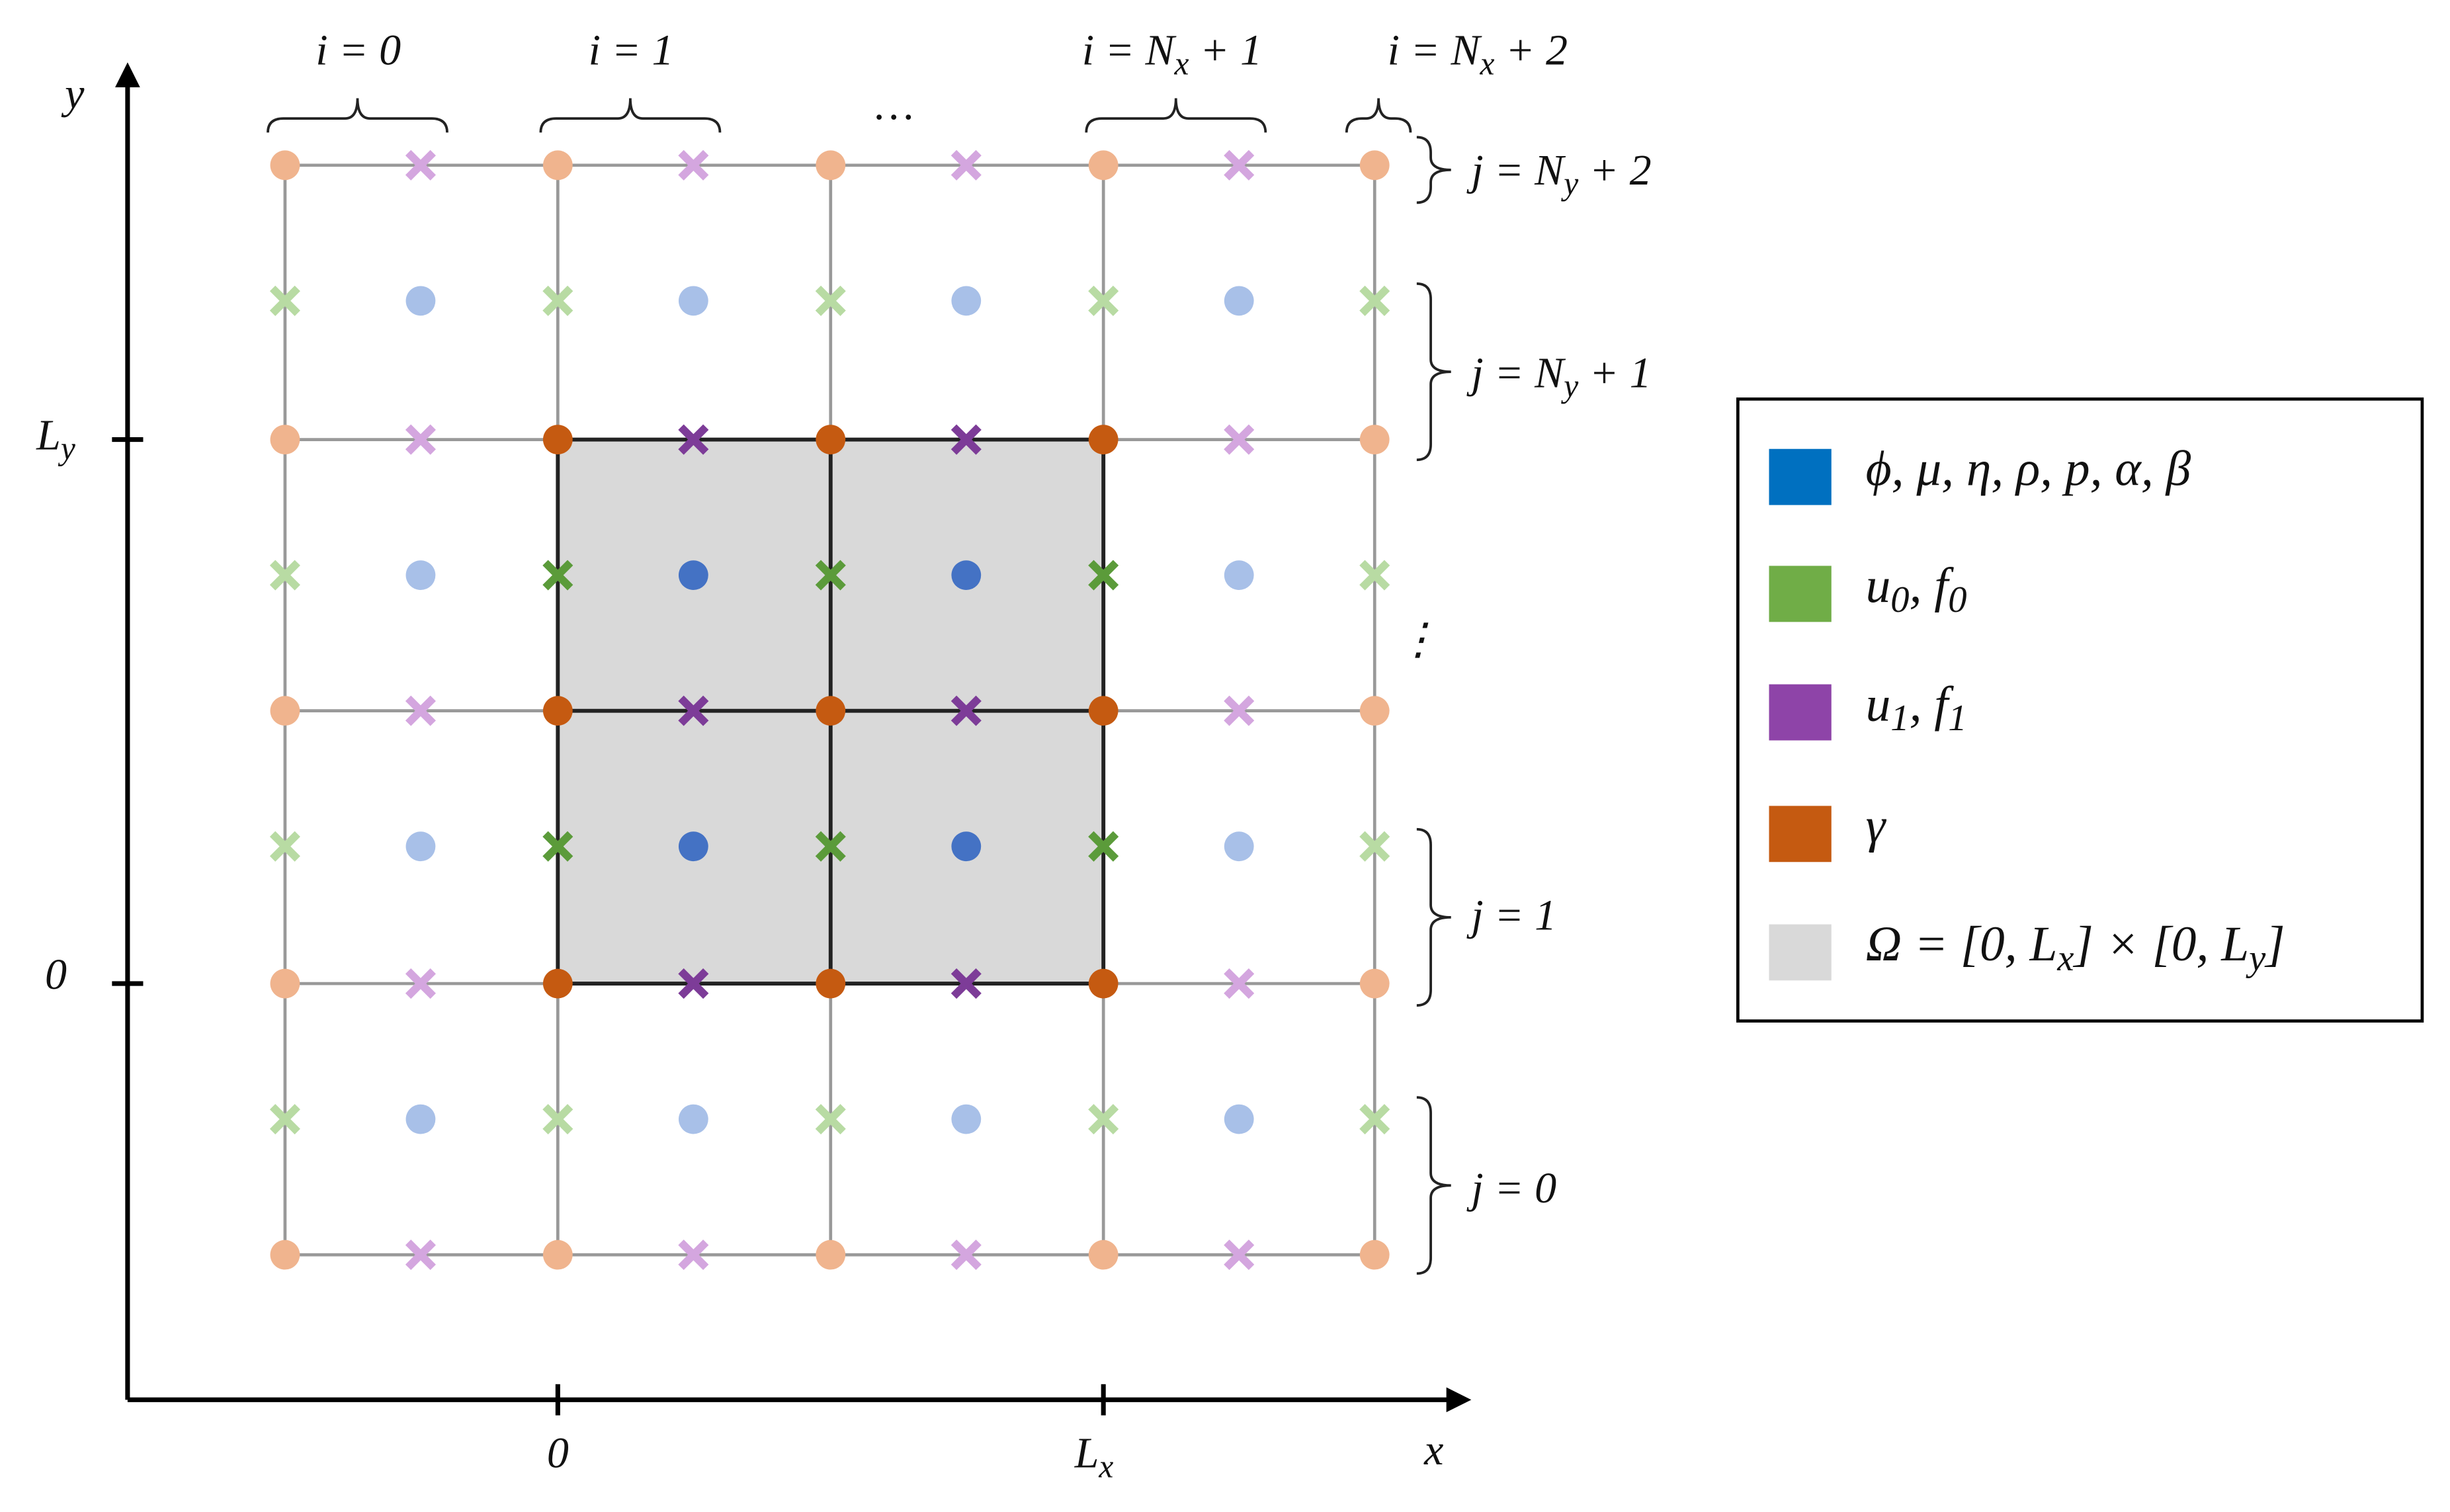  What do you see at coordinates (2080, 710) in the screenshot?
I see `legend-box` at bounding box center [2080, 710].